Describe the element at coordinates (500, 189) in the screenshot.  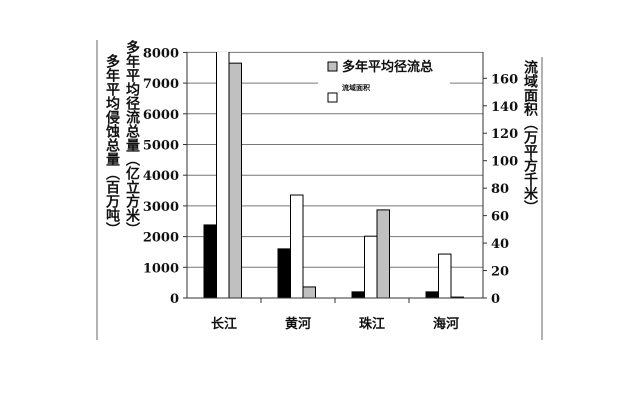
I see `right-tick-label: 80` at that location.